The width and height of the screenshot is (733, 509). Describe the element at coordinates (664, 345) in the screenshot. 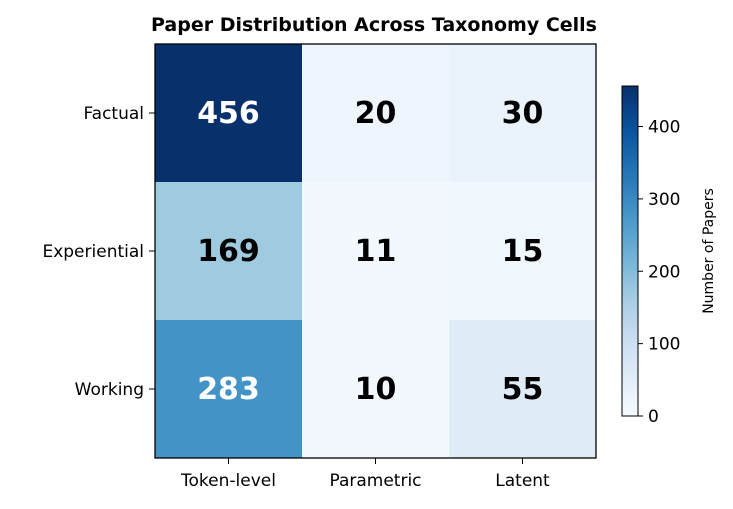

I see `colorbar-tick-label: 100` at that location.